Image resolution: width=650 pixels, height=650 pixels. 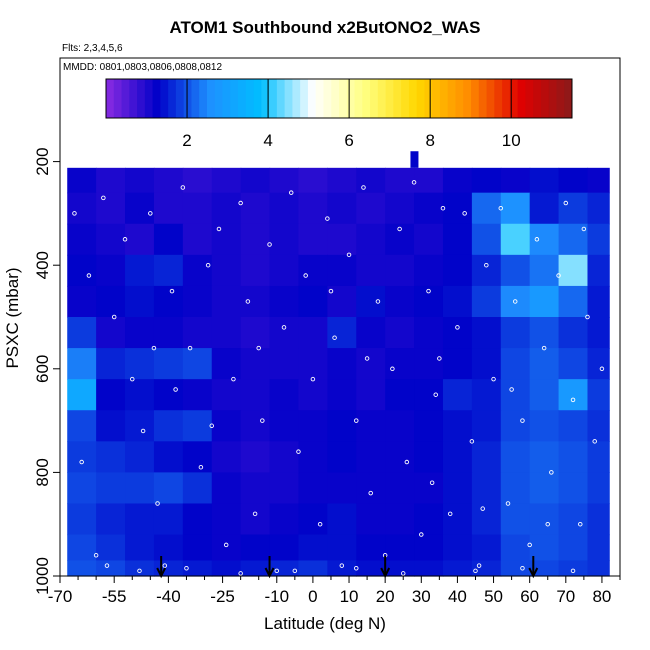 What do you see at coordinates (565, 596) in the screenshot?
I see `x-tick-label: 70` at bounding box center [565, 596].